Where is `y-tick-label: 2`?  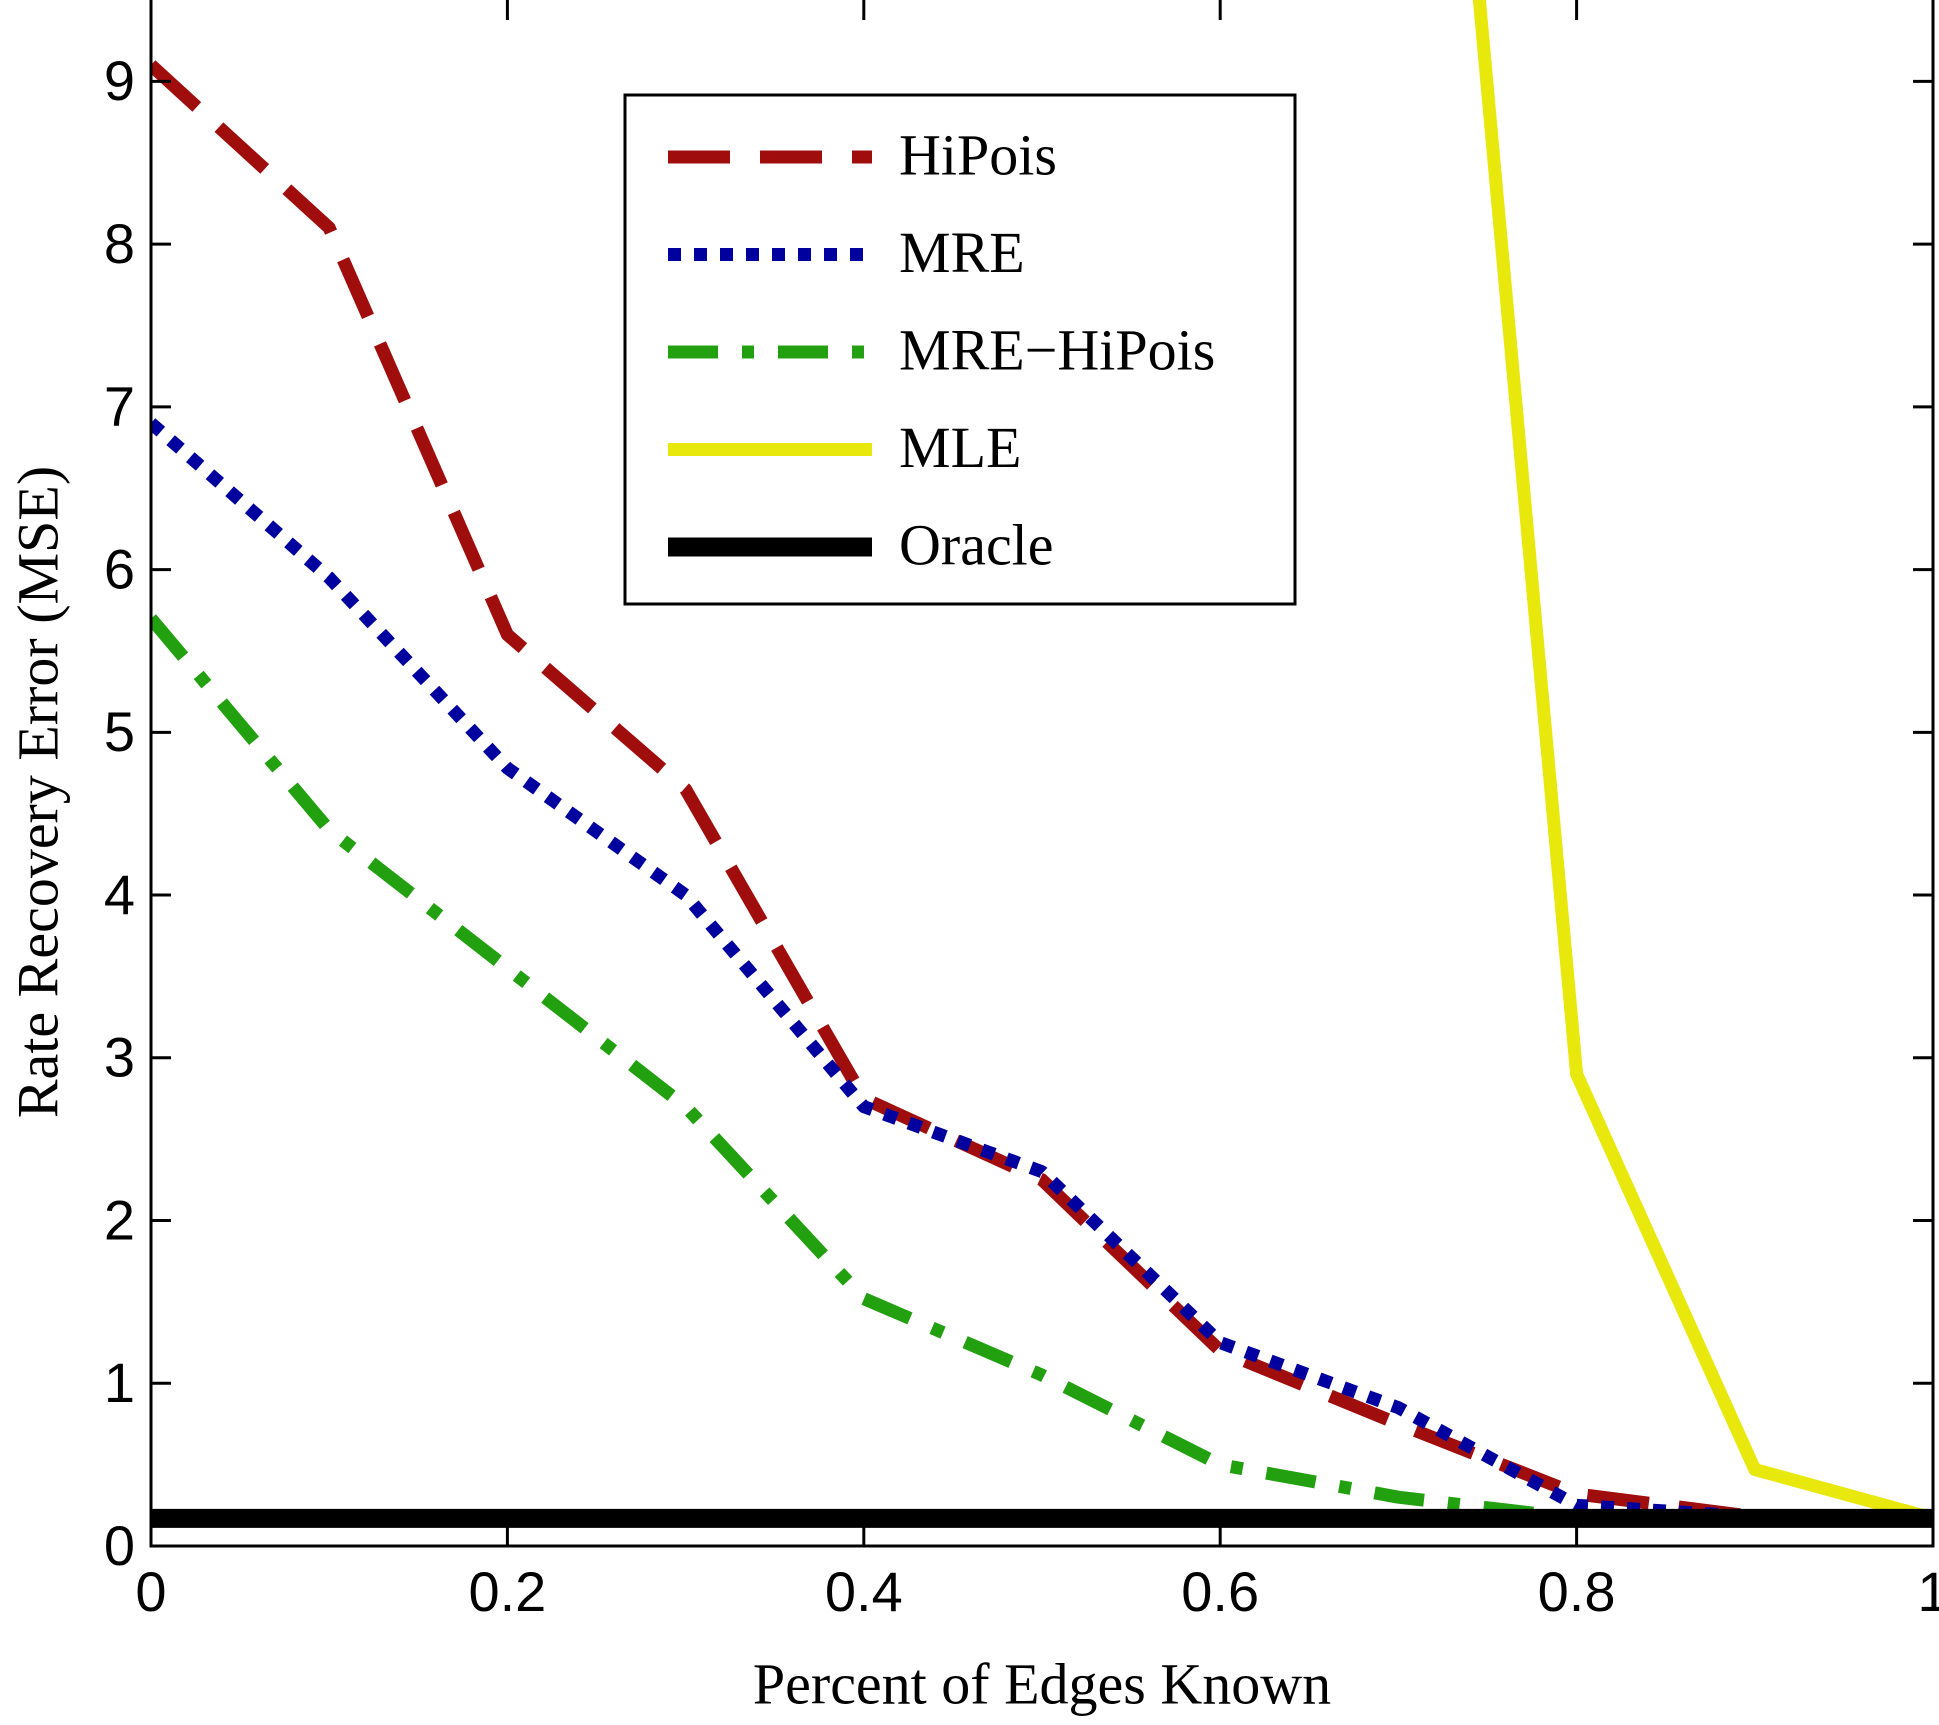
y-tick-label: 2 is located at coordinates (119, 1219).